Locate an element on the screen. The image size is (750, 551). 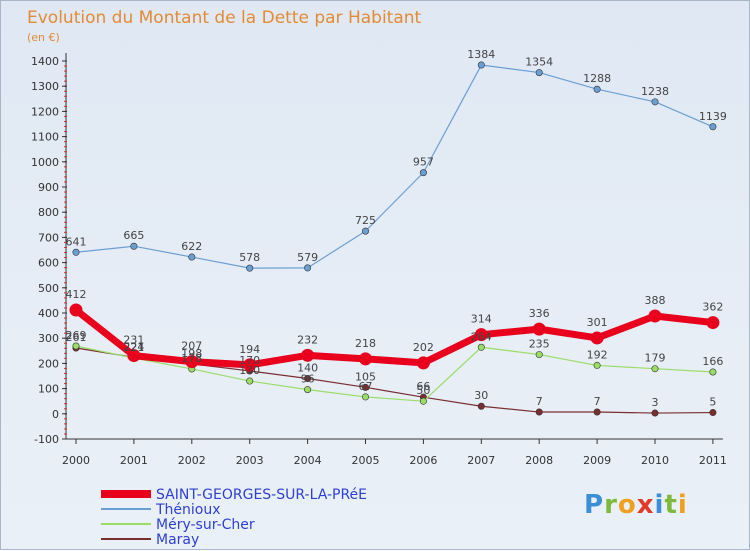
data-label: 198 is located at coordinates (191, 353).